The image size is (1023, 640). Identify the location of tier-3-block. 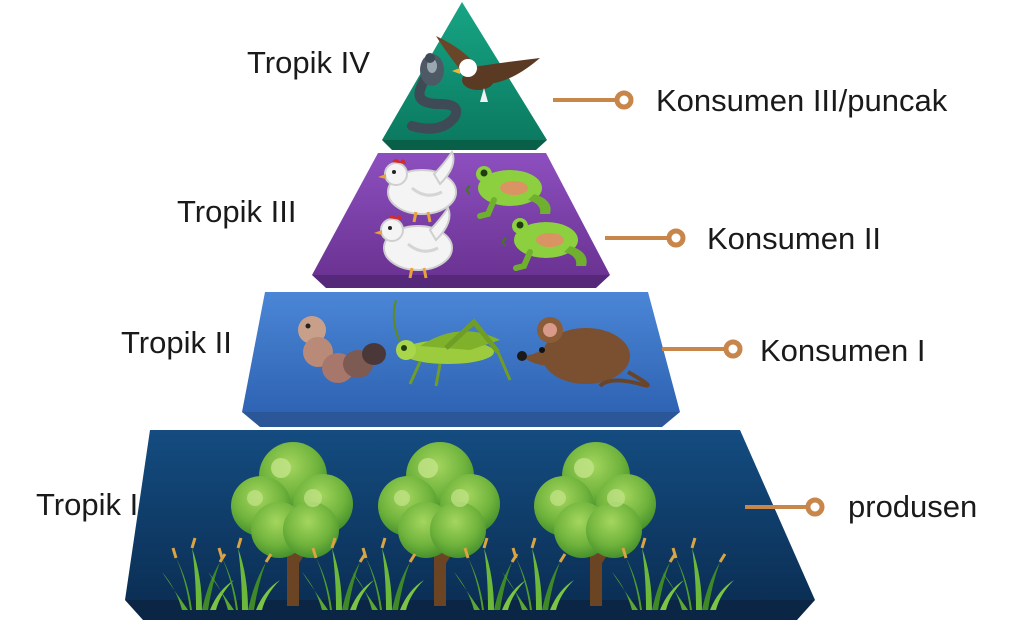
(461, 219).